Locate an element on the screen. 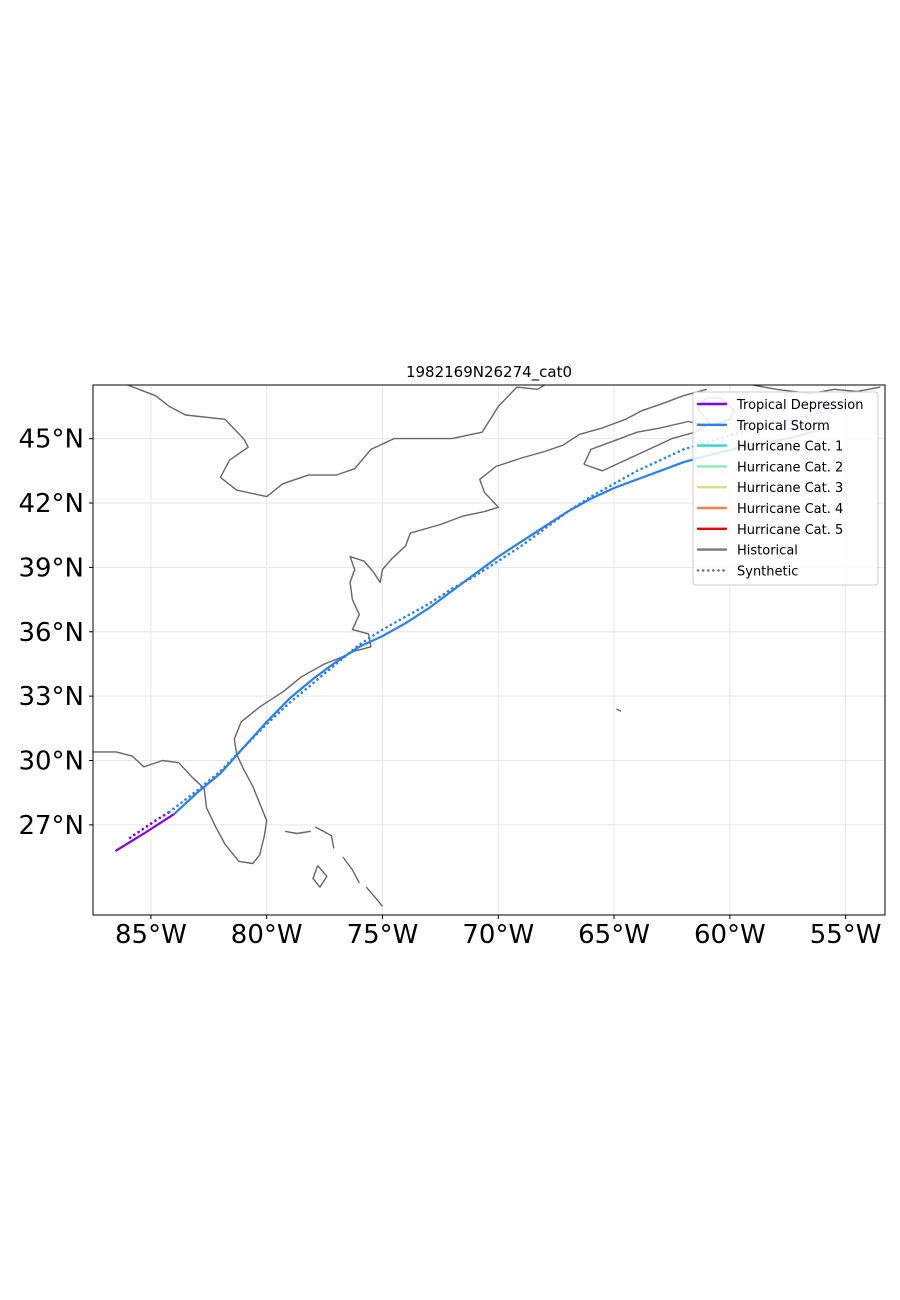 This screenshot has height=1300, width=900. y-tick-label-4: 39°N is located at coordinates (51, 568).